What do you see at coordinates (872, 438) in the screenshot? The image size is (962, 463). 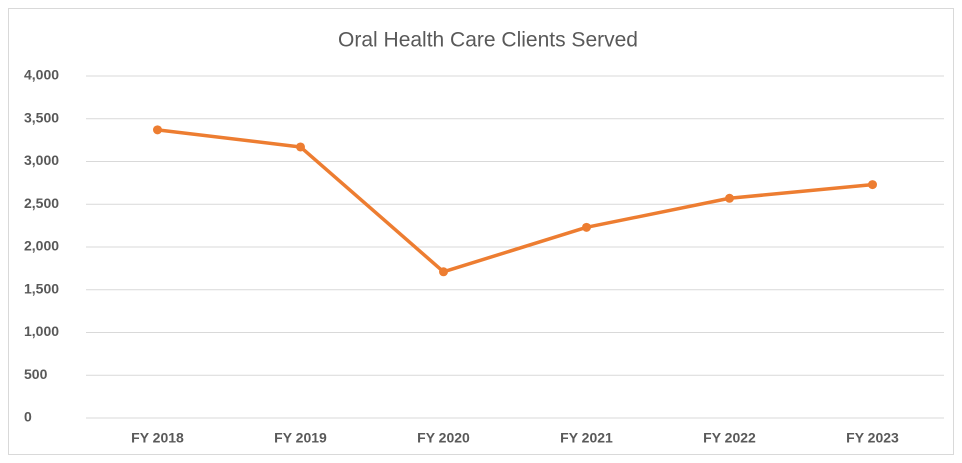 I see `x-tick-label: FY 2023` at bounding box center [872, 438].